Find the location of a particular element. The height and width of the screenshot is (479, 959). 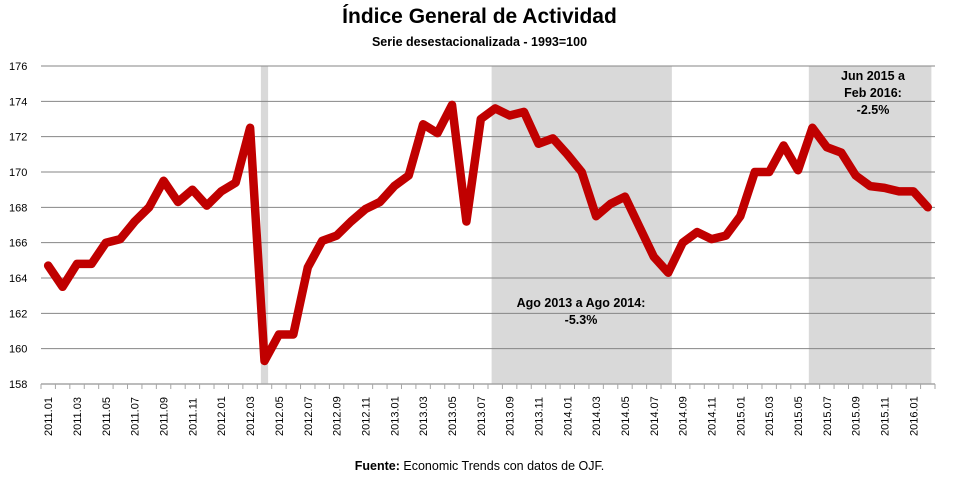

x-tick-label: 2013.09 is located at coordinates (511, 416).